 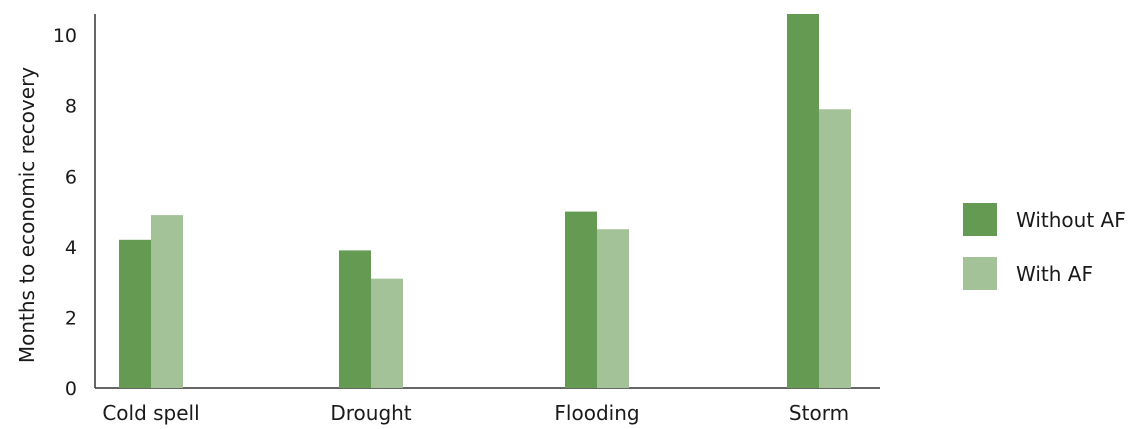 I want to click on legend: Without AF With AF, so click(x=1044, y=246).